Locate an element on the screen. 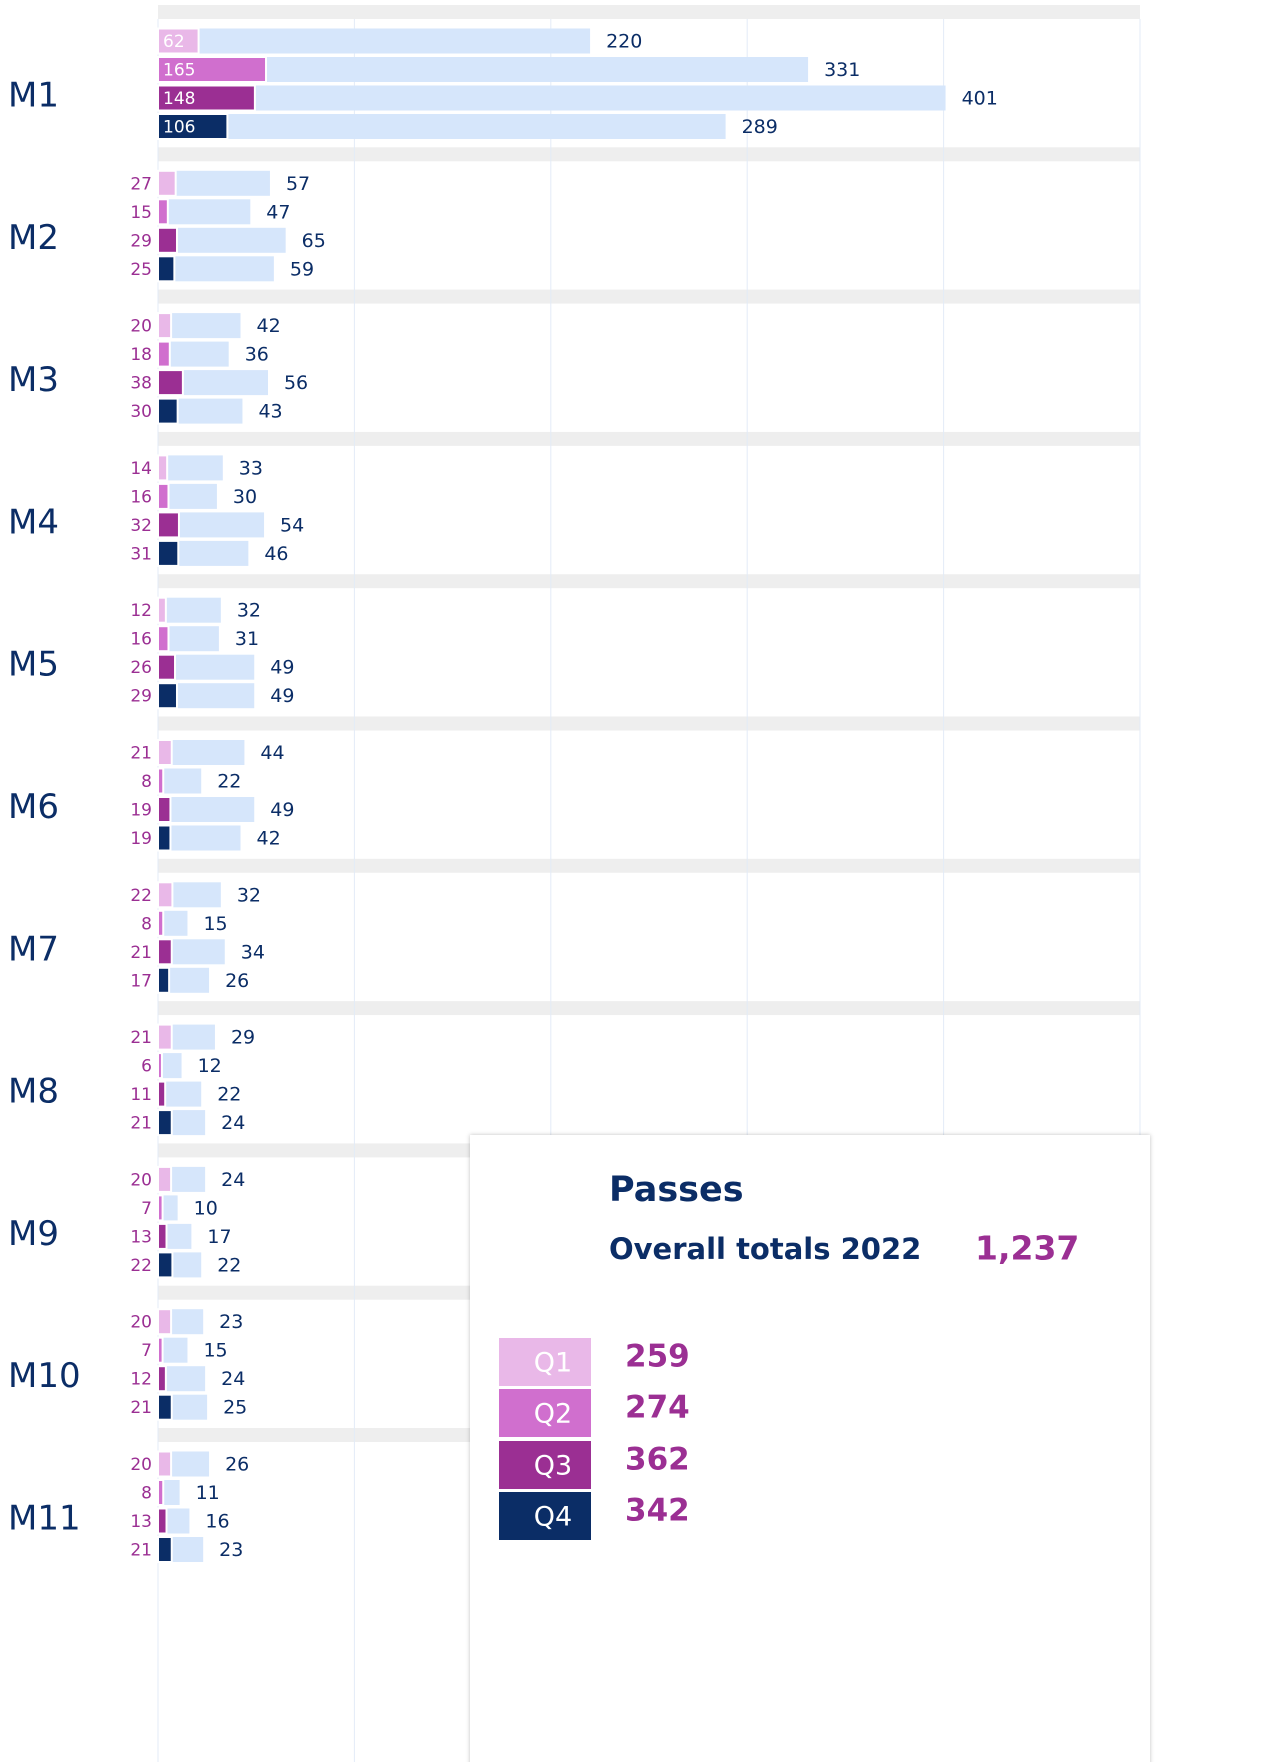 The image size is (1282, 1762). group-label: M8 is located at coordinates (33, 1092).